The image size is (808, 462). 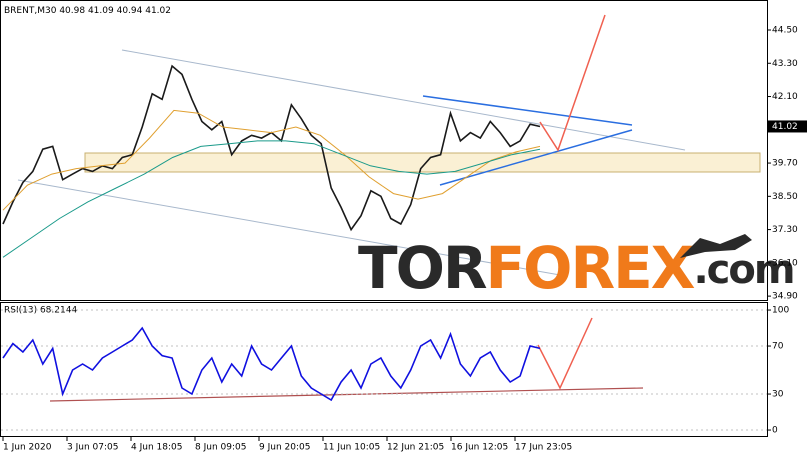 What do you see at coordinates (785, 164) in the screenshot?
I see `y-tick-label: 39.70` at bounding box center [785, 164].